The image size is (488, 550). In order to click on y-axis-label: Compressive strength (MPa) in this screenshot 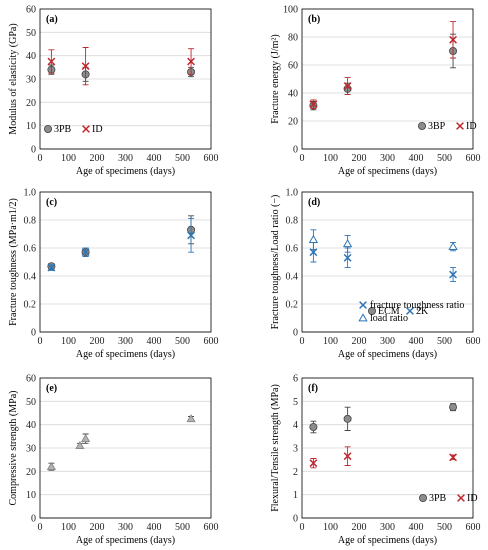, I will do `click(13, 448)`.